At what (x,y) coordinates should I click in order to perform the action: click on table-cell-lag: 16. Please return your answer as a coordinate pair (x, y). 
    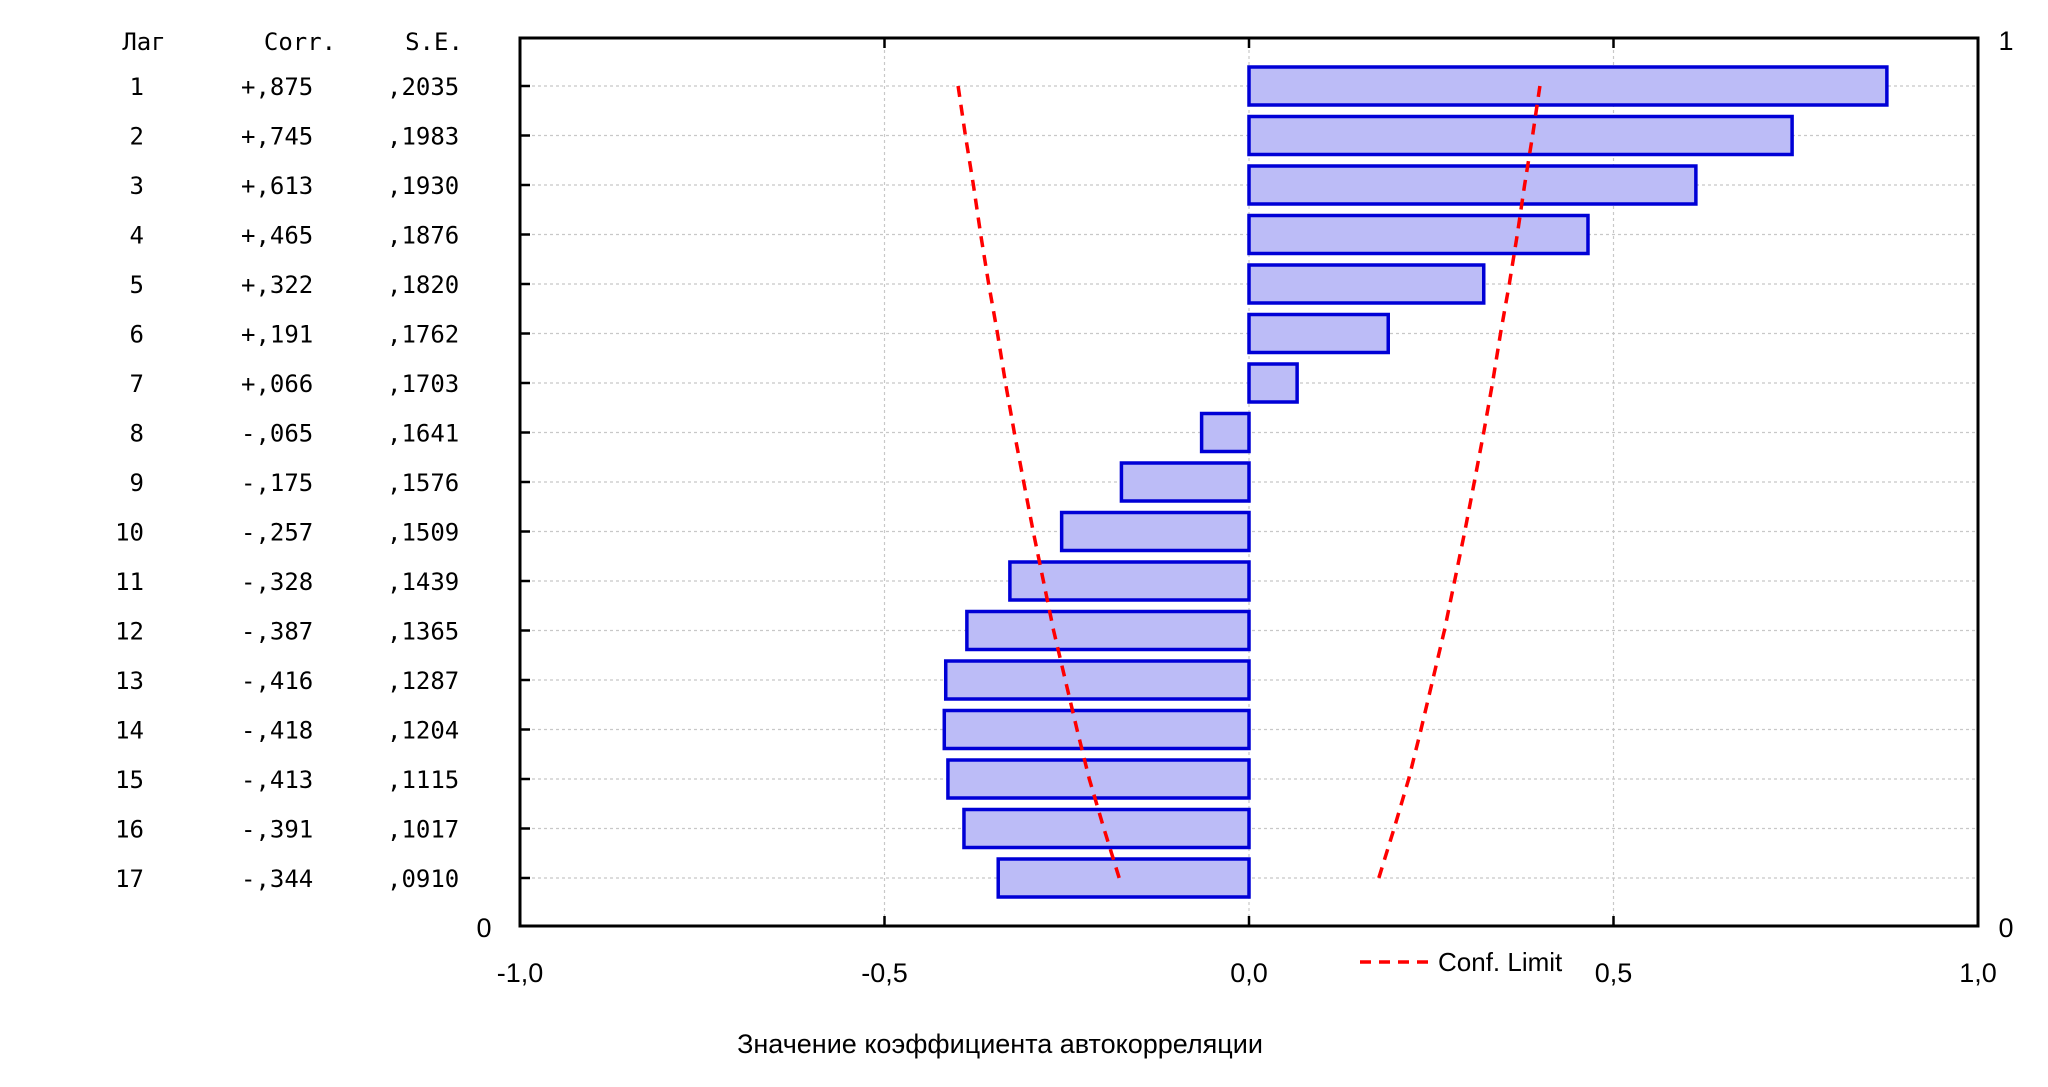
    Looking at the image, I should click on (129, 830).